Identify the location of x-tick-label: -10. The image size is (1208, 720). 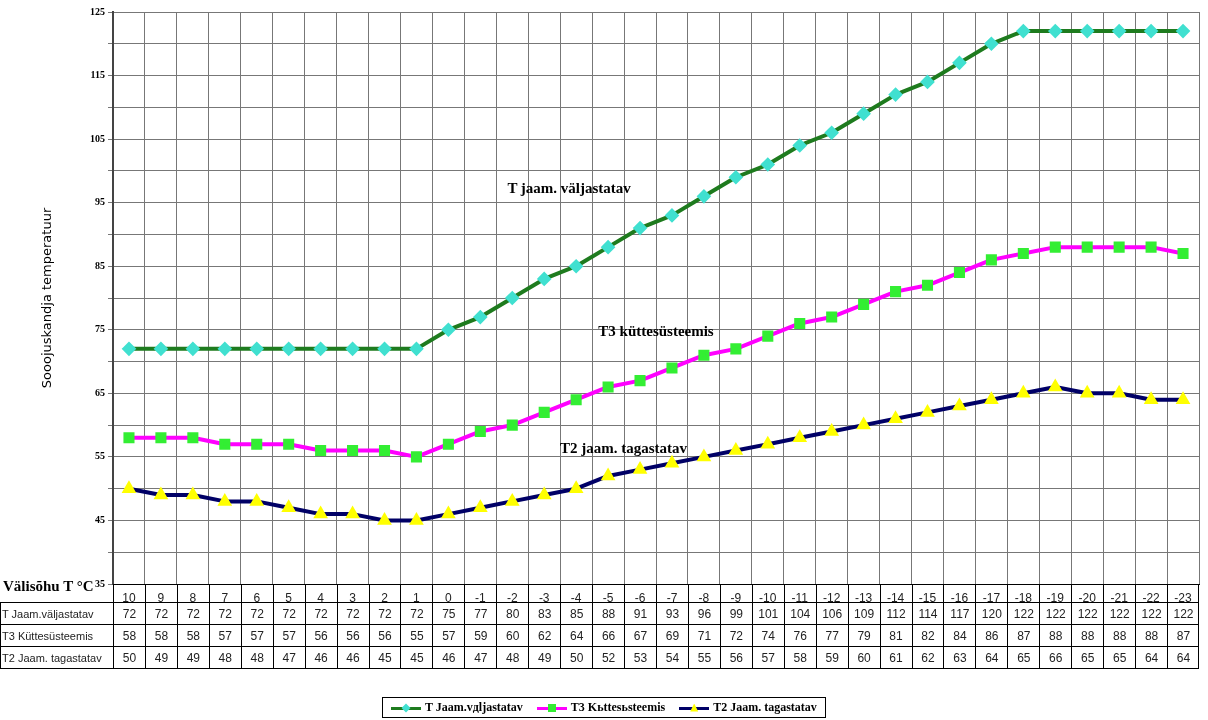
(768, 597).